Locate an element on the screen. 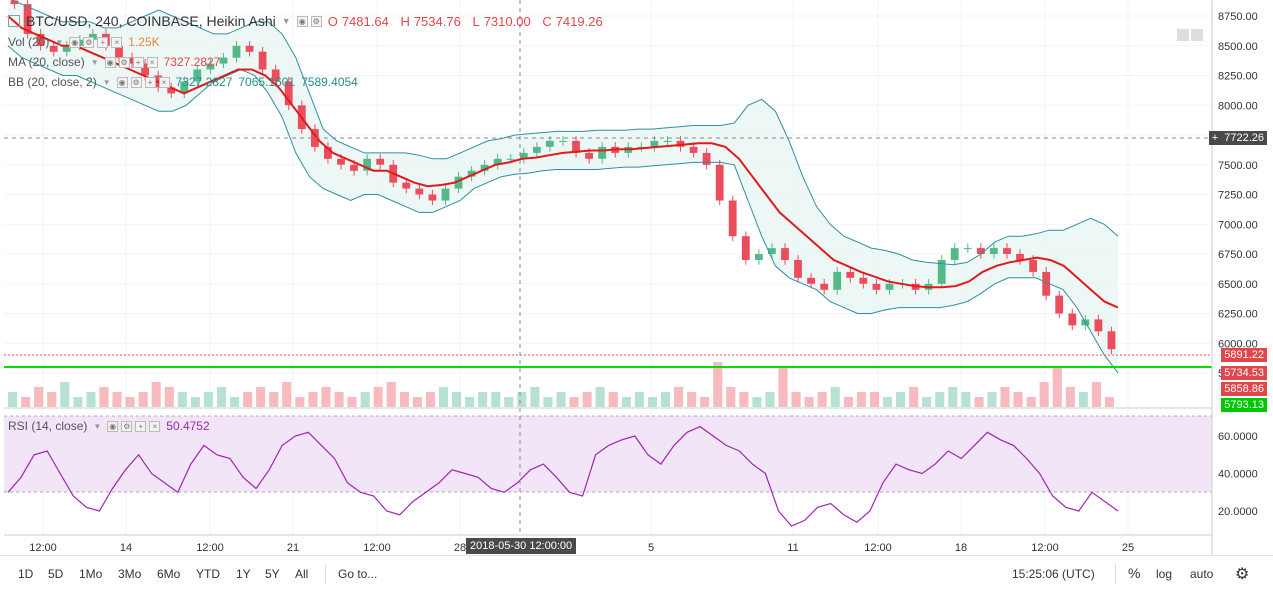 The height and width of the screenshot is (592, 1273). rsi-legend: RSI (14, close) ▼ ◉ ⚙ + × 50.4752 is located at coordinates (109, 426).